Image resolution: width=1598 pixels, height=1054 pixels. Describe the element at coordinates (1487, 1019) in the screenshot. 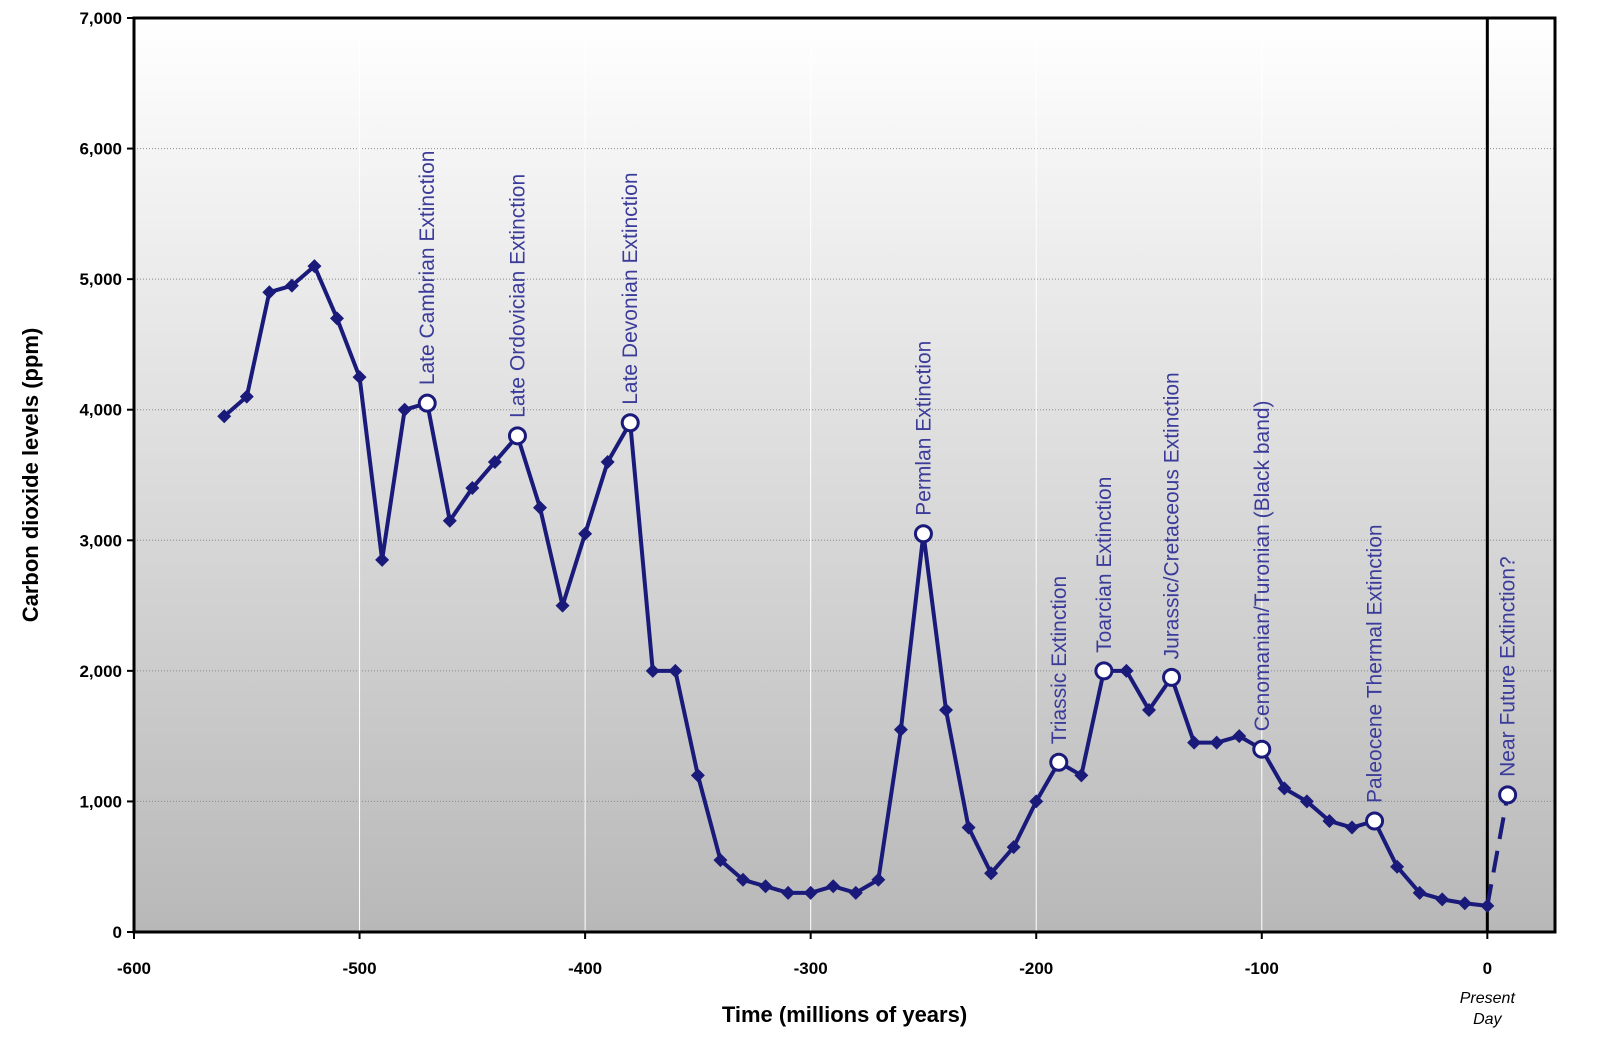

I see `present-day-label: Day` at that location.